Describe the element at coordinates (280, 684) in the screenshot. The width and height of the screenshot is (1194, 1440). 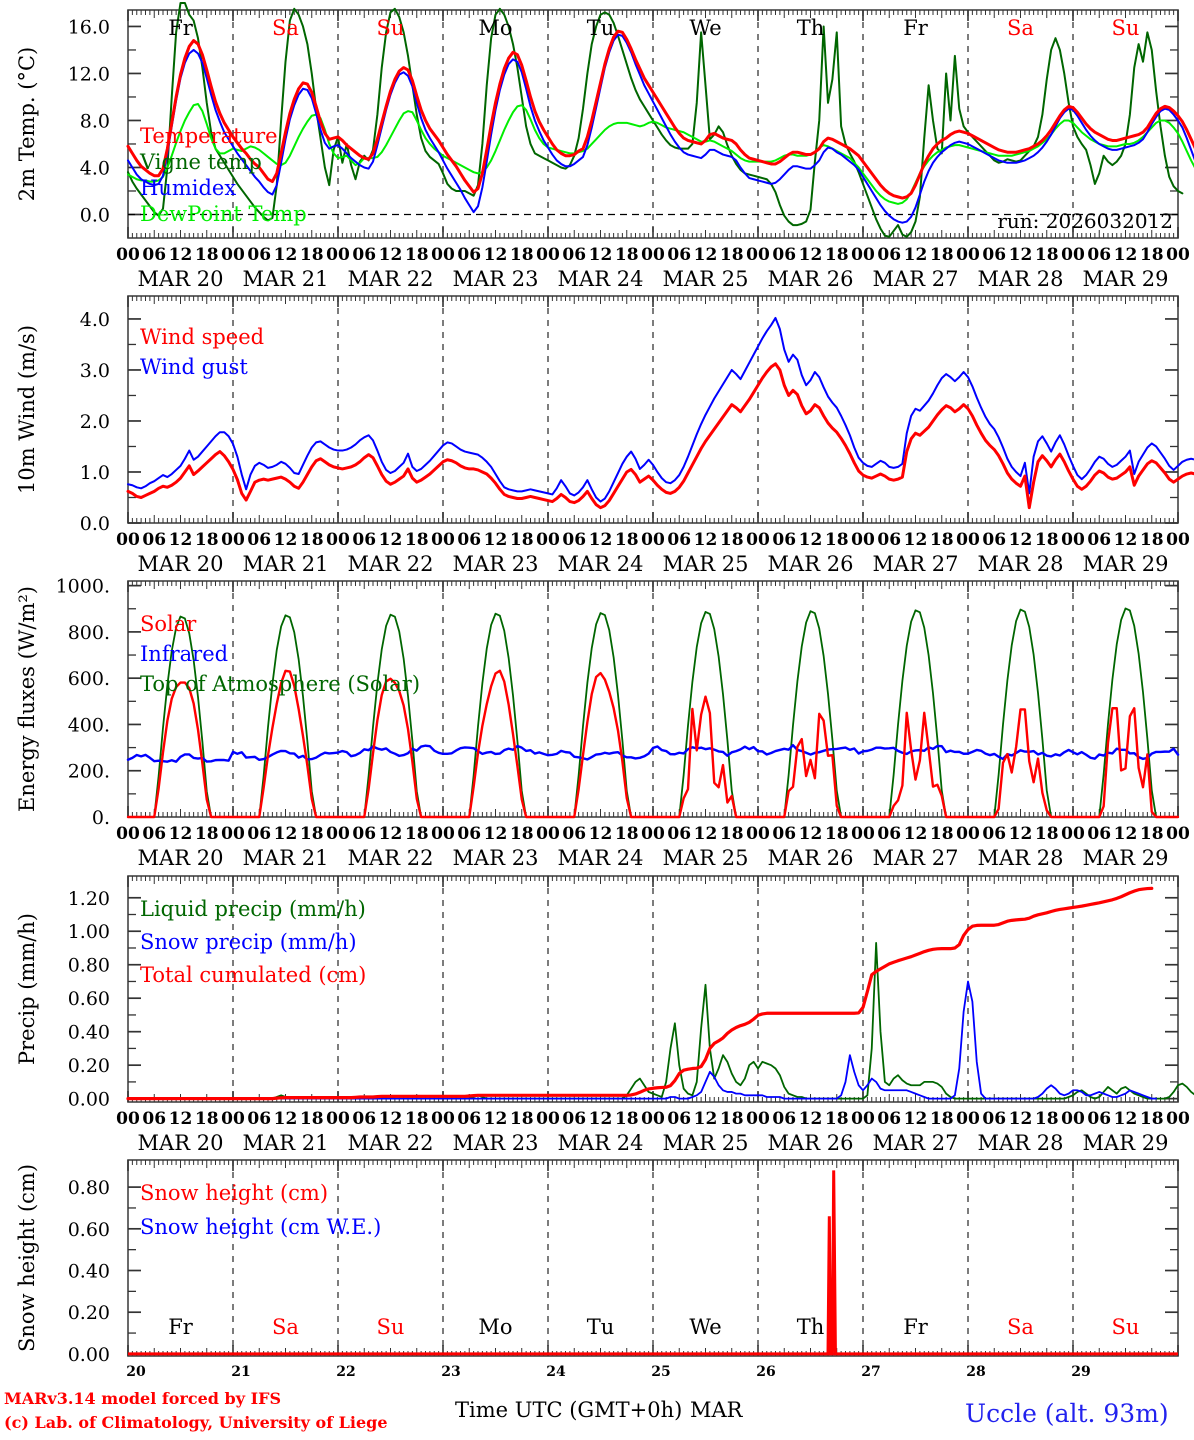
I see `legend-item-energy-2: Top of Atmosphere (Solar)` at that location.